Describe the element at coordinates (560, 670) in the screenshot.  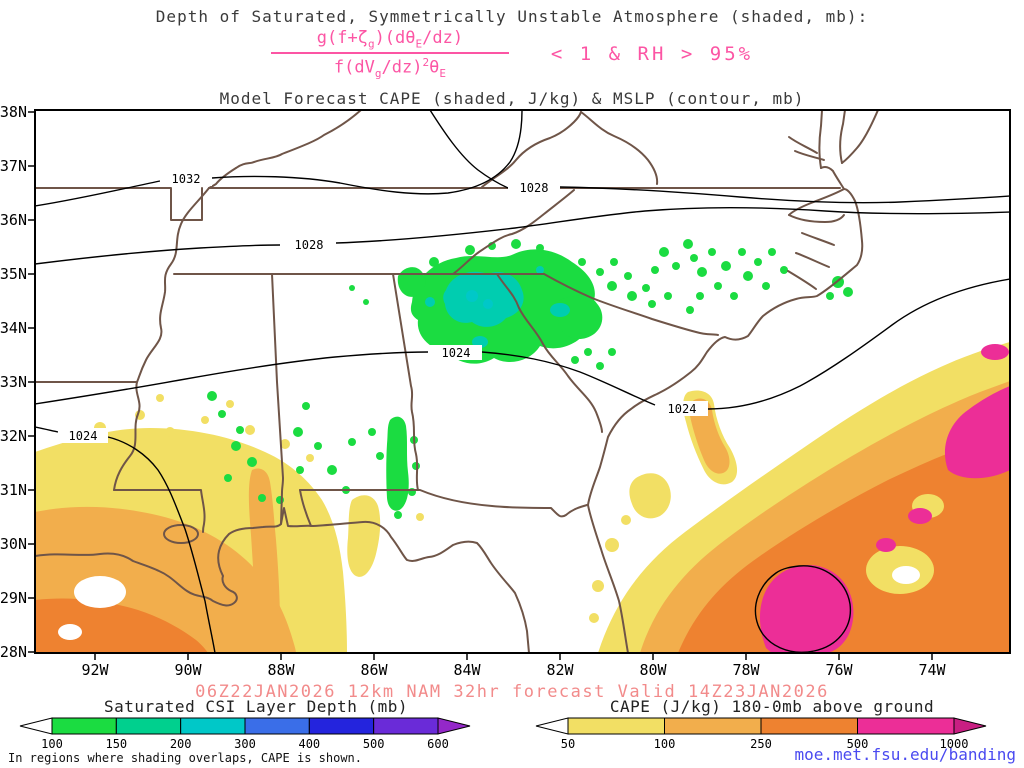
I see `lon-label: 82W` at that location.